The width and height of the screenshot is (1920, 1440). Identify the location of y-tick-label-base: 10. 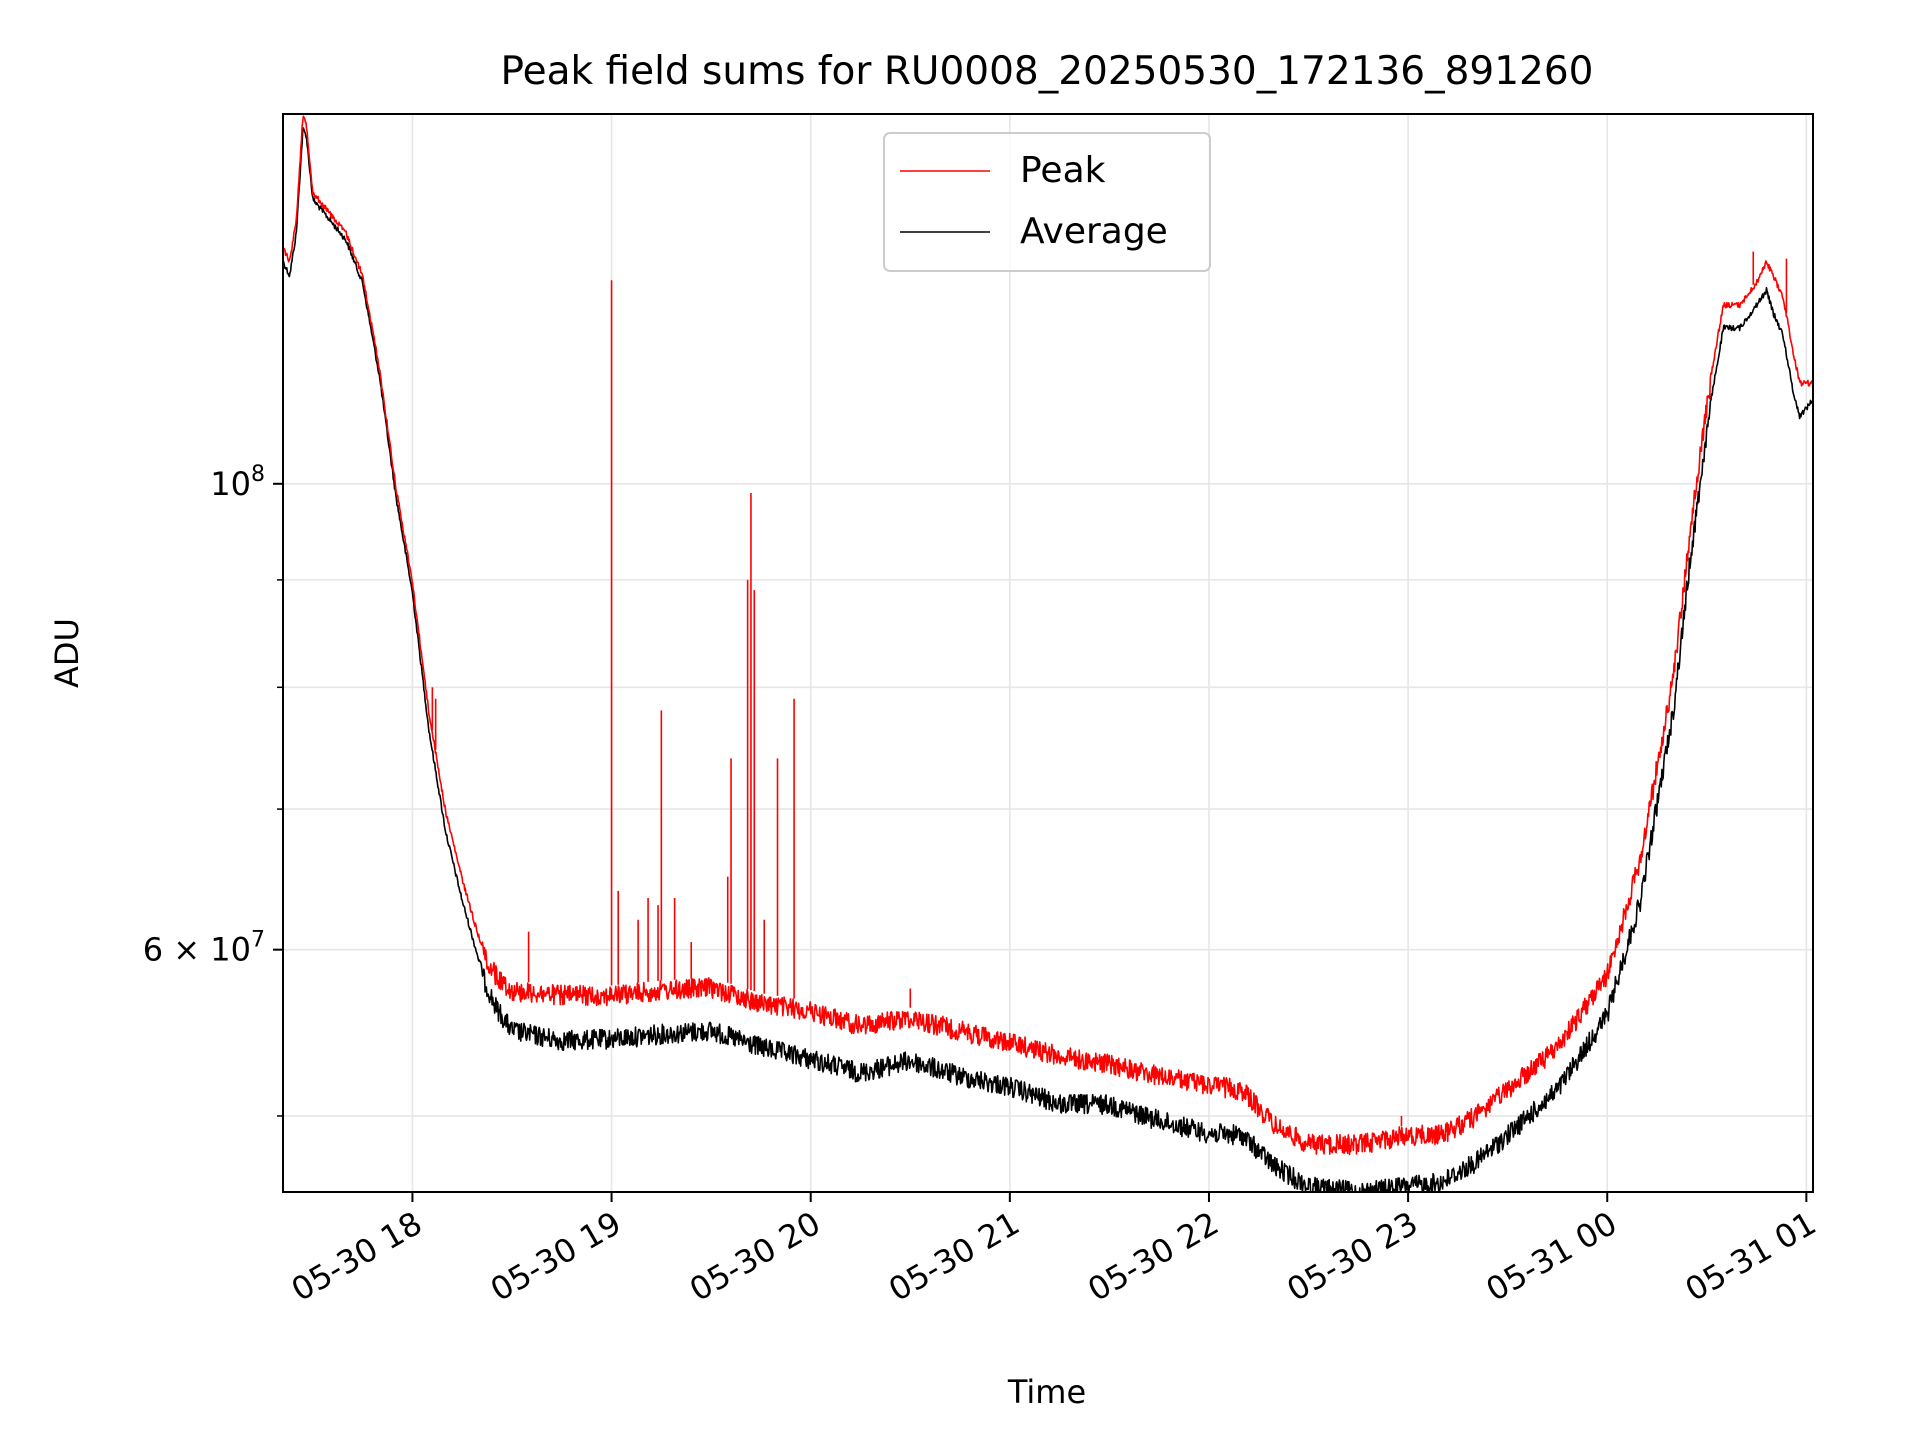
(230, 484).